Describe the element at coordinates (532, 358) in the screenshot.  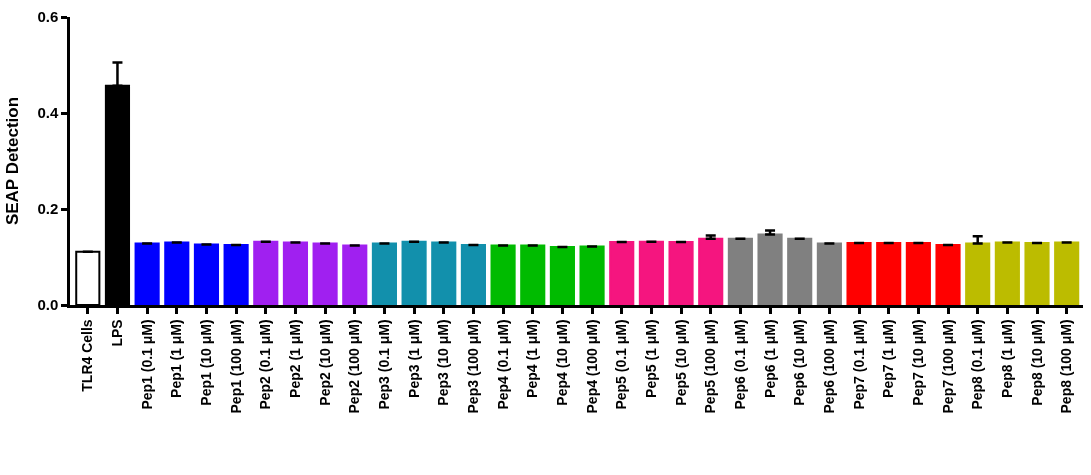
I see `x-tick-label: Pep4 (1 μM)` at that location.